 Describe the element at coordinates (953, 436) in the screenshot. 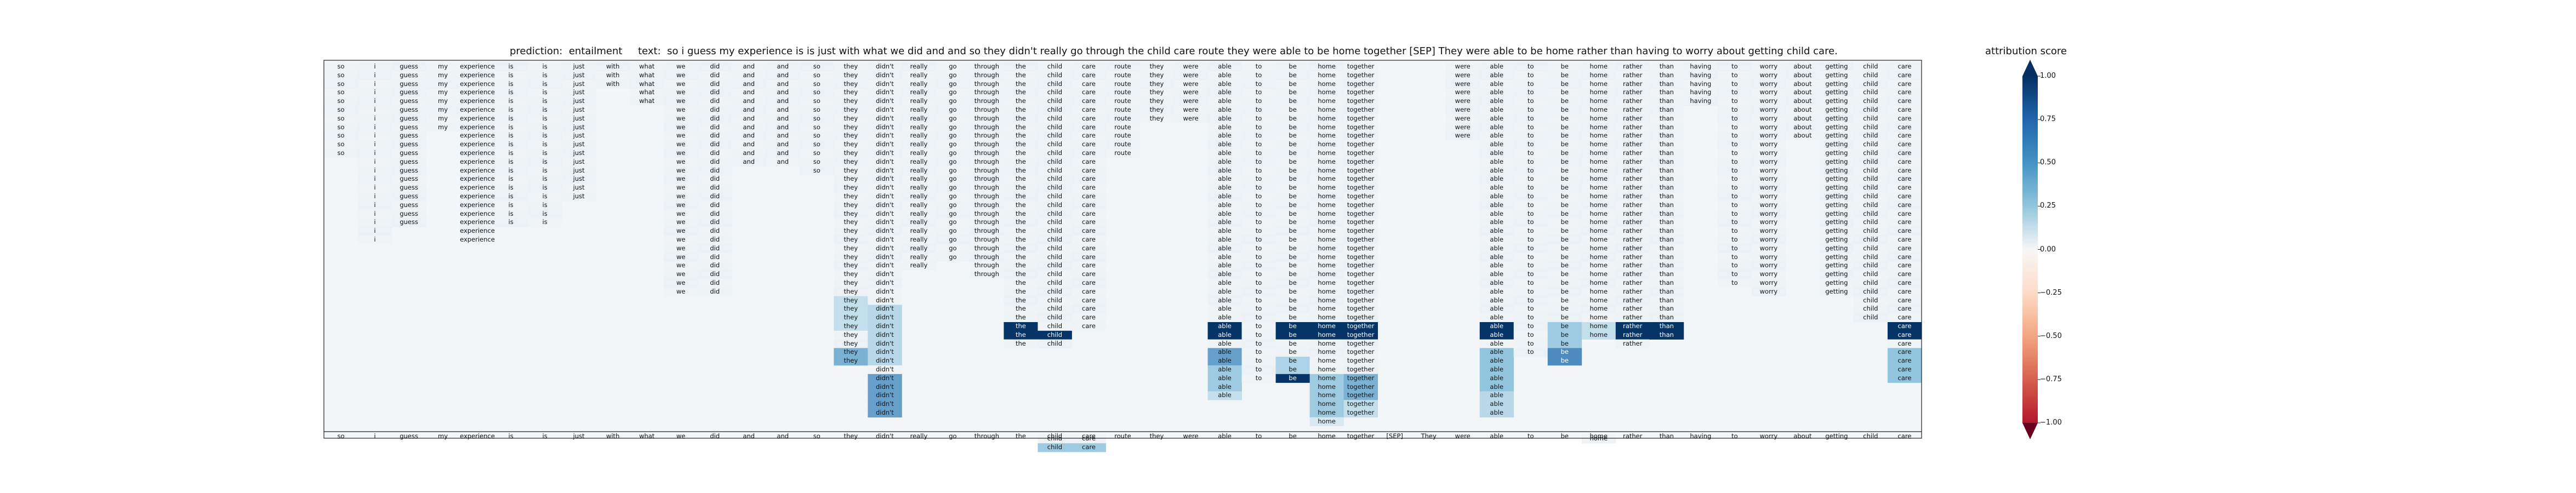

I see `x-tick-label: go` at that location.